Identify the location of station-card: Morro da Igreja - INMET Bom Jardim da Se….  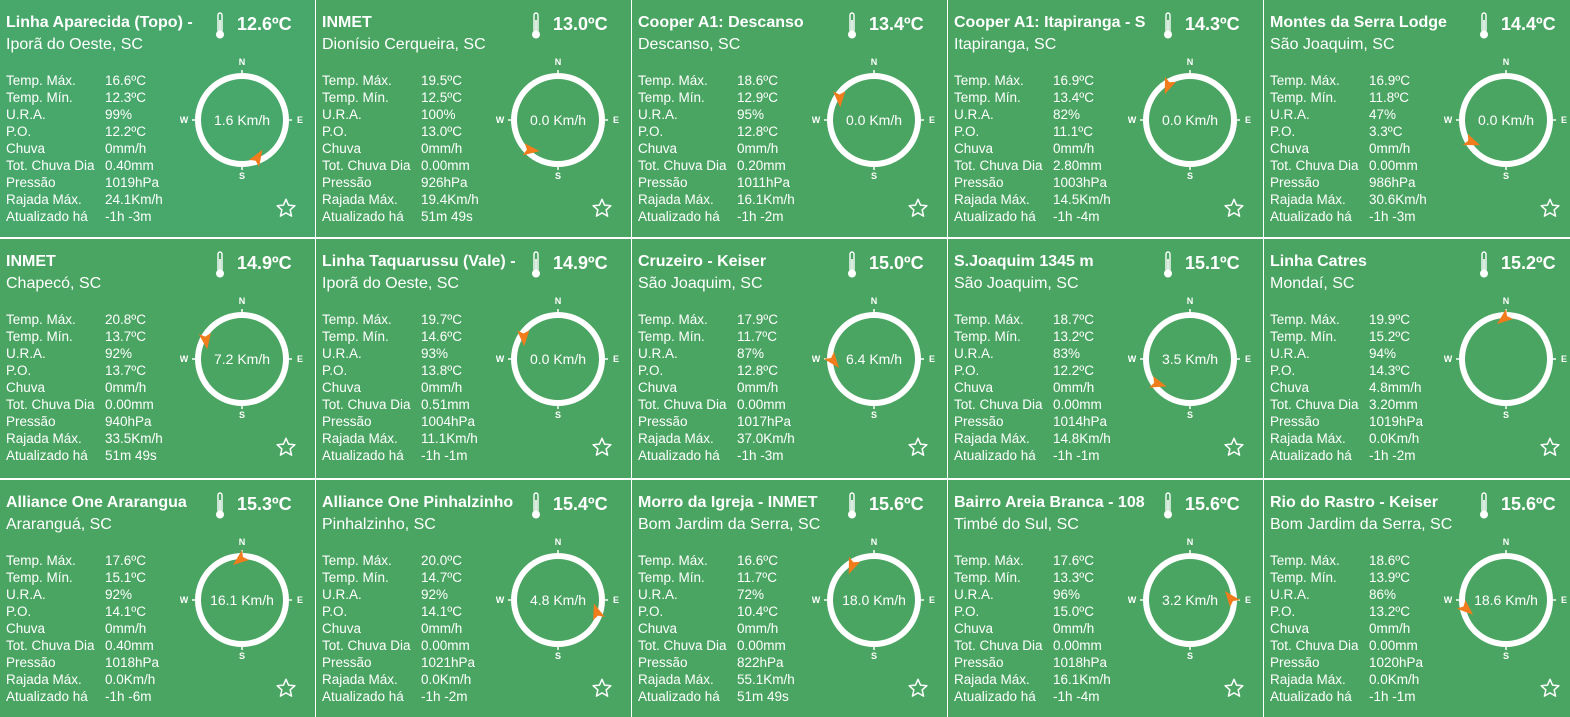
(789, 598).